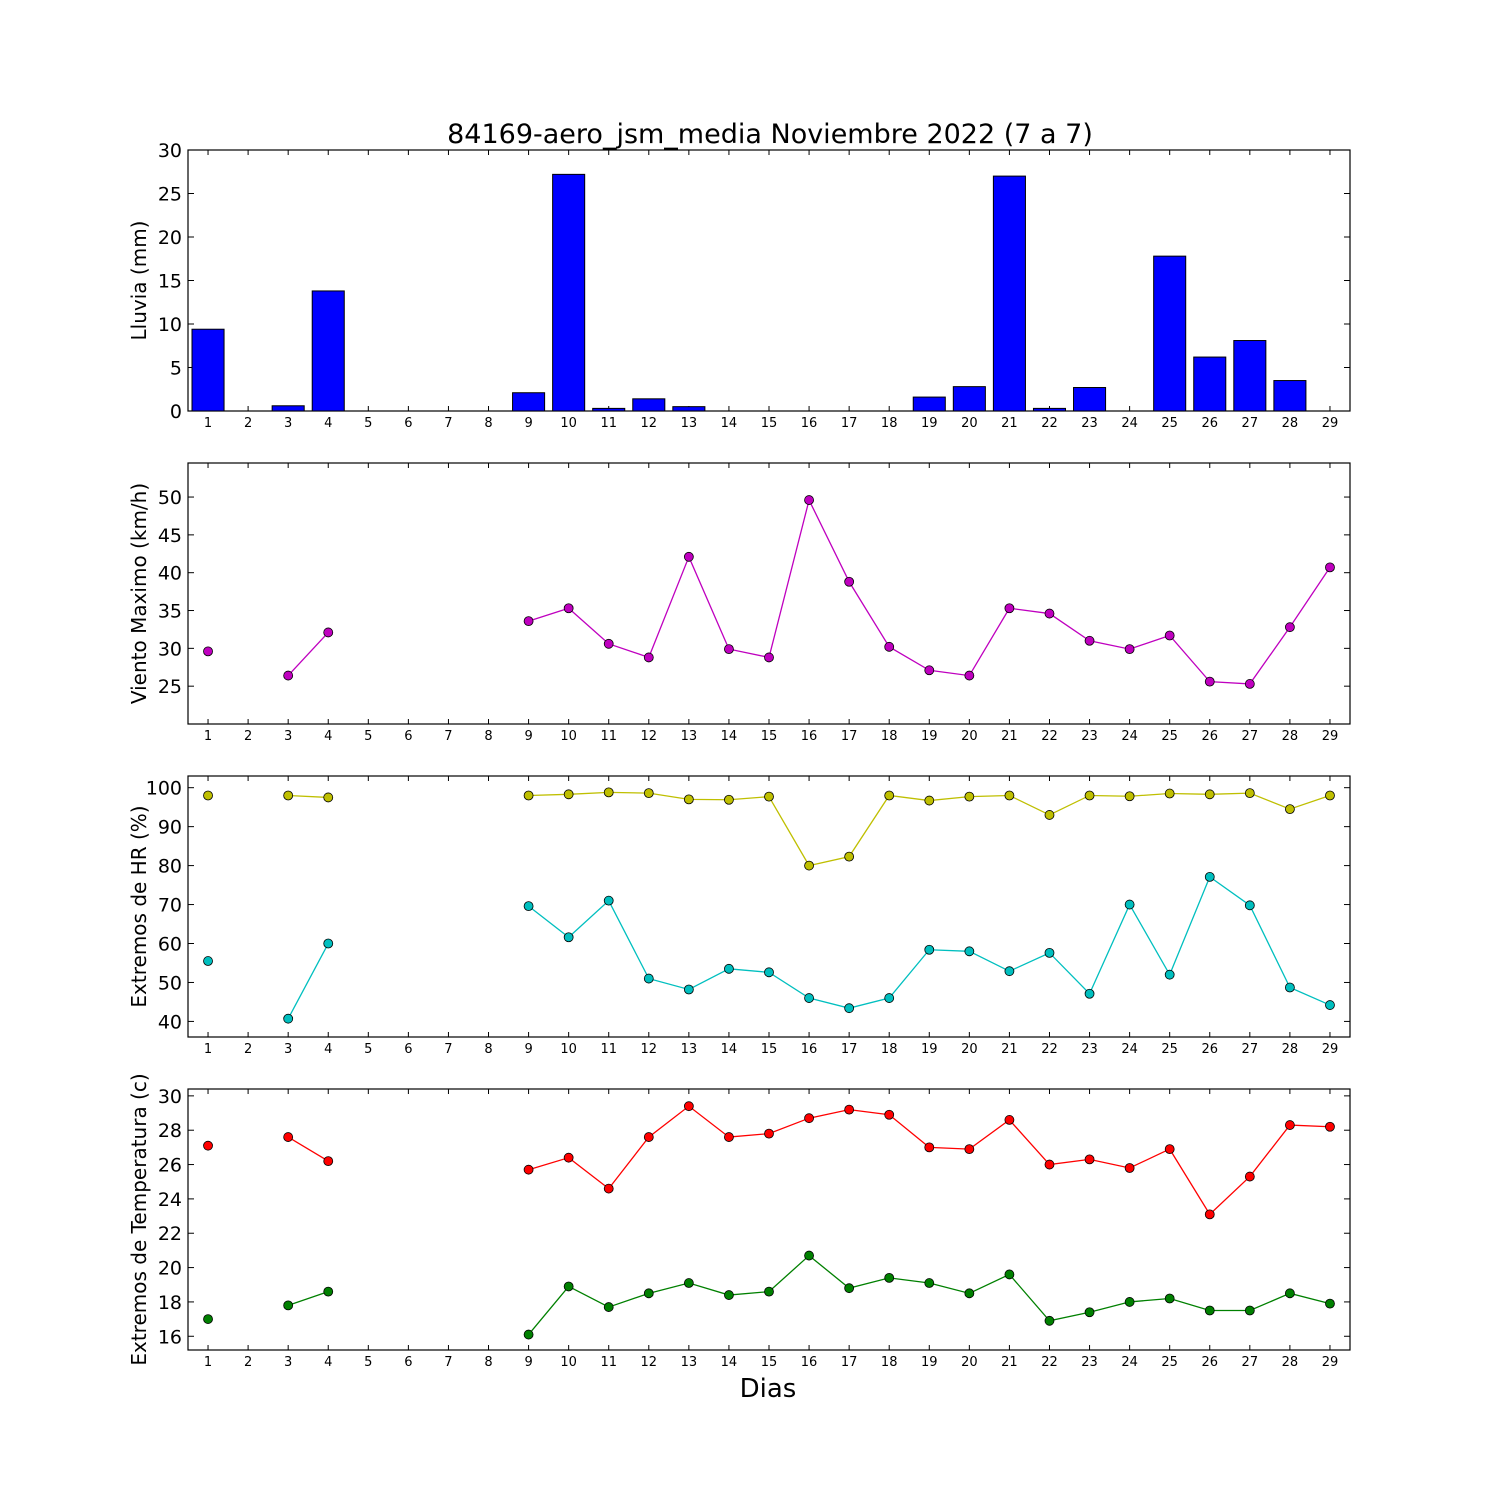 This screenshot has width=1500, height=1500. What do you see at coordinates (1290, 1049) in the screenshot?
I see `humidity-xtick-label: 28` at bounding box center [1290, 1049].